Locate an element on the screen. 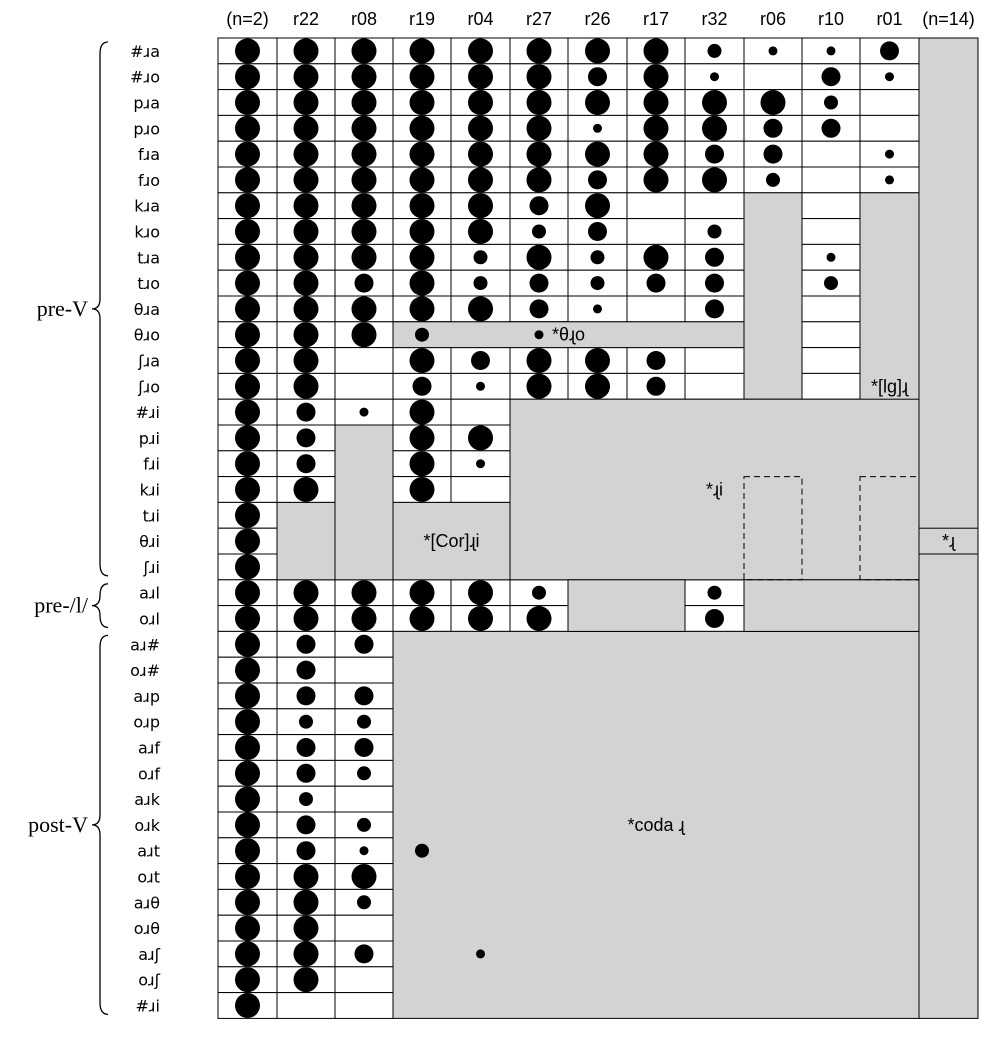 The height and width of the screenshot is (1047, 1008). dot-r6-c2 is located at coordinates (364, 206).